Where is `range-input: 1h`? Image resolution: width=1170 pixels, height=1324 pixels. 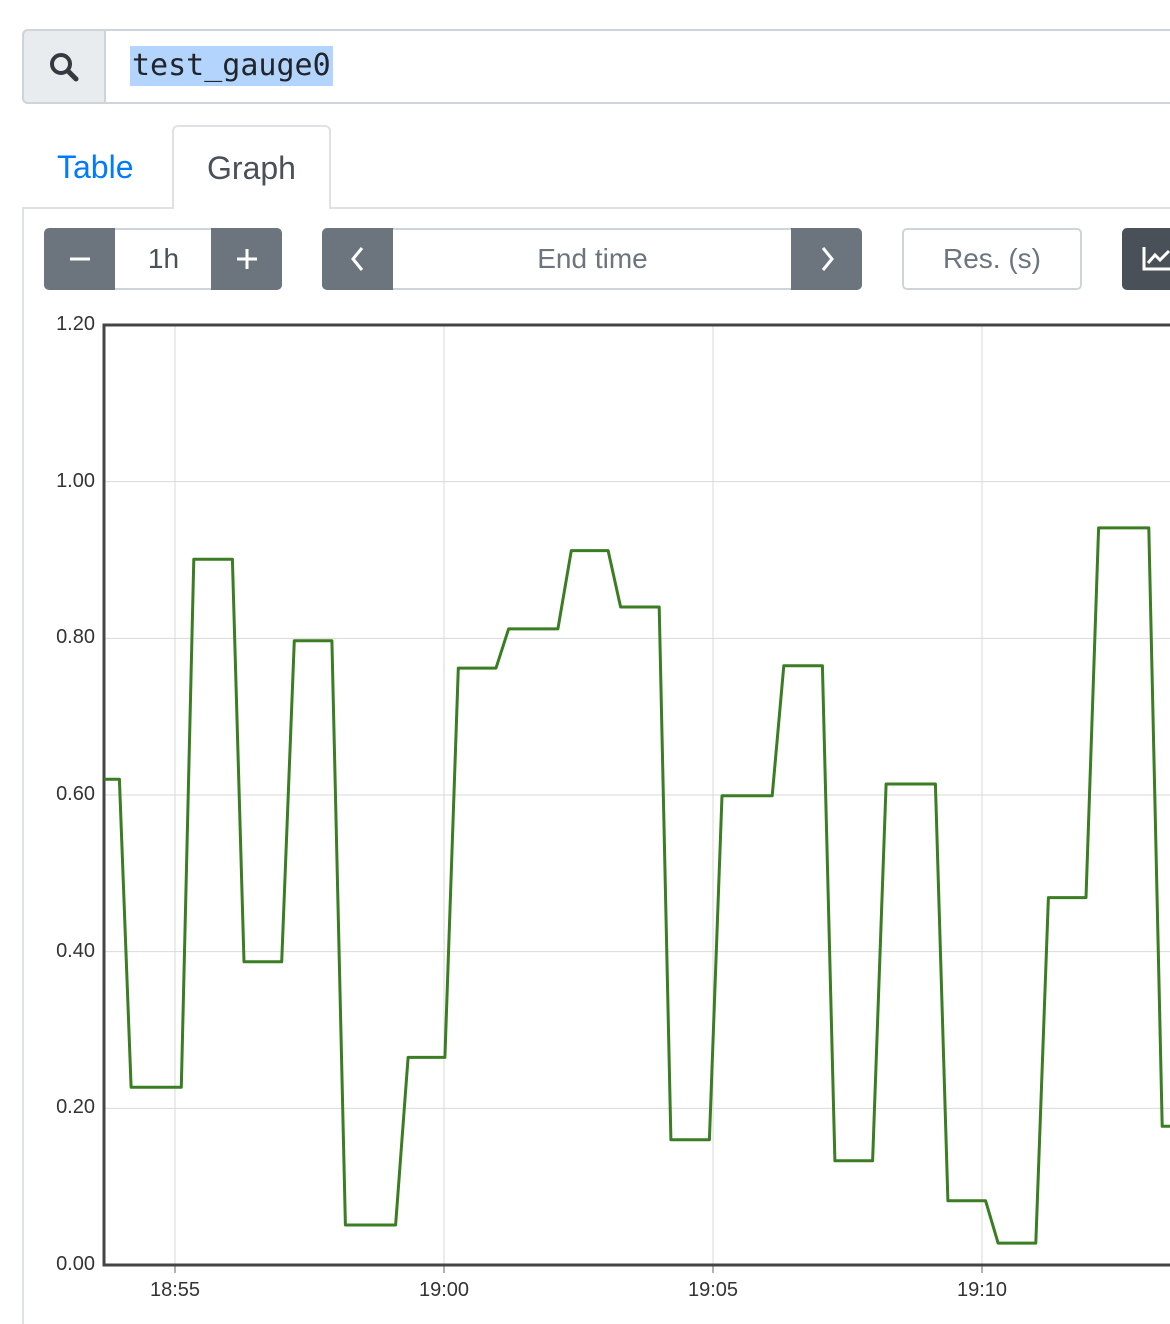 range-input: 1h is located at coordinates (163, 259).